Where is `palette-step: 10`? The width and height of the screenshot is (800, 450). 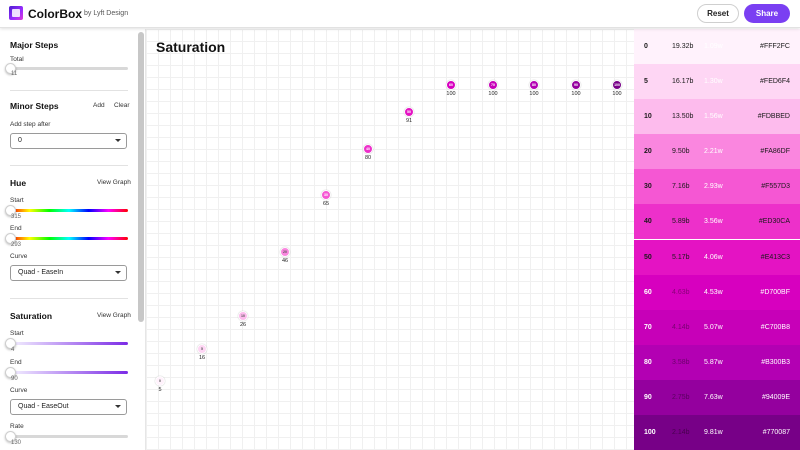
palette-step: 10 is located at coordinates (648, 117).